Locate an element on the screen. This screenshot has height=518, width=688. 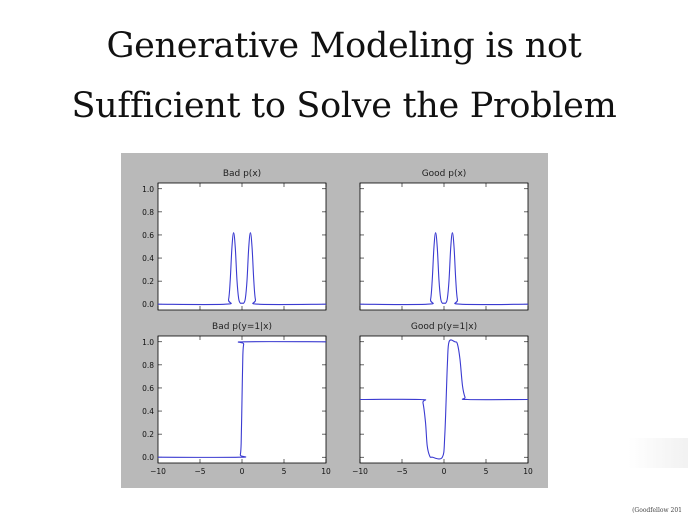
chart-panel-2: Good p(x) is located at coordinates (444, 240).